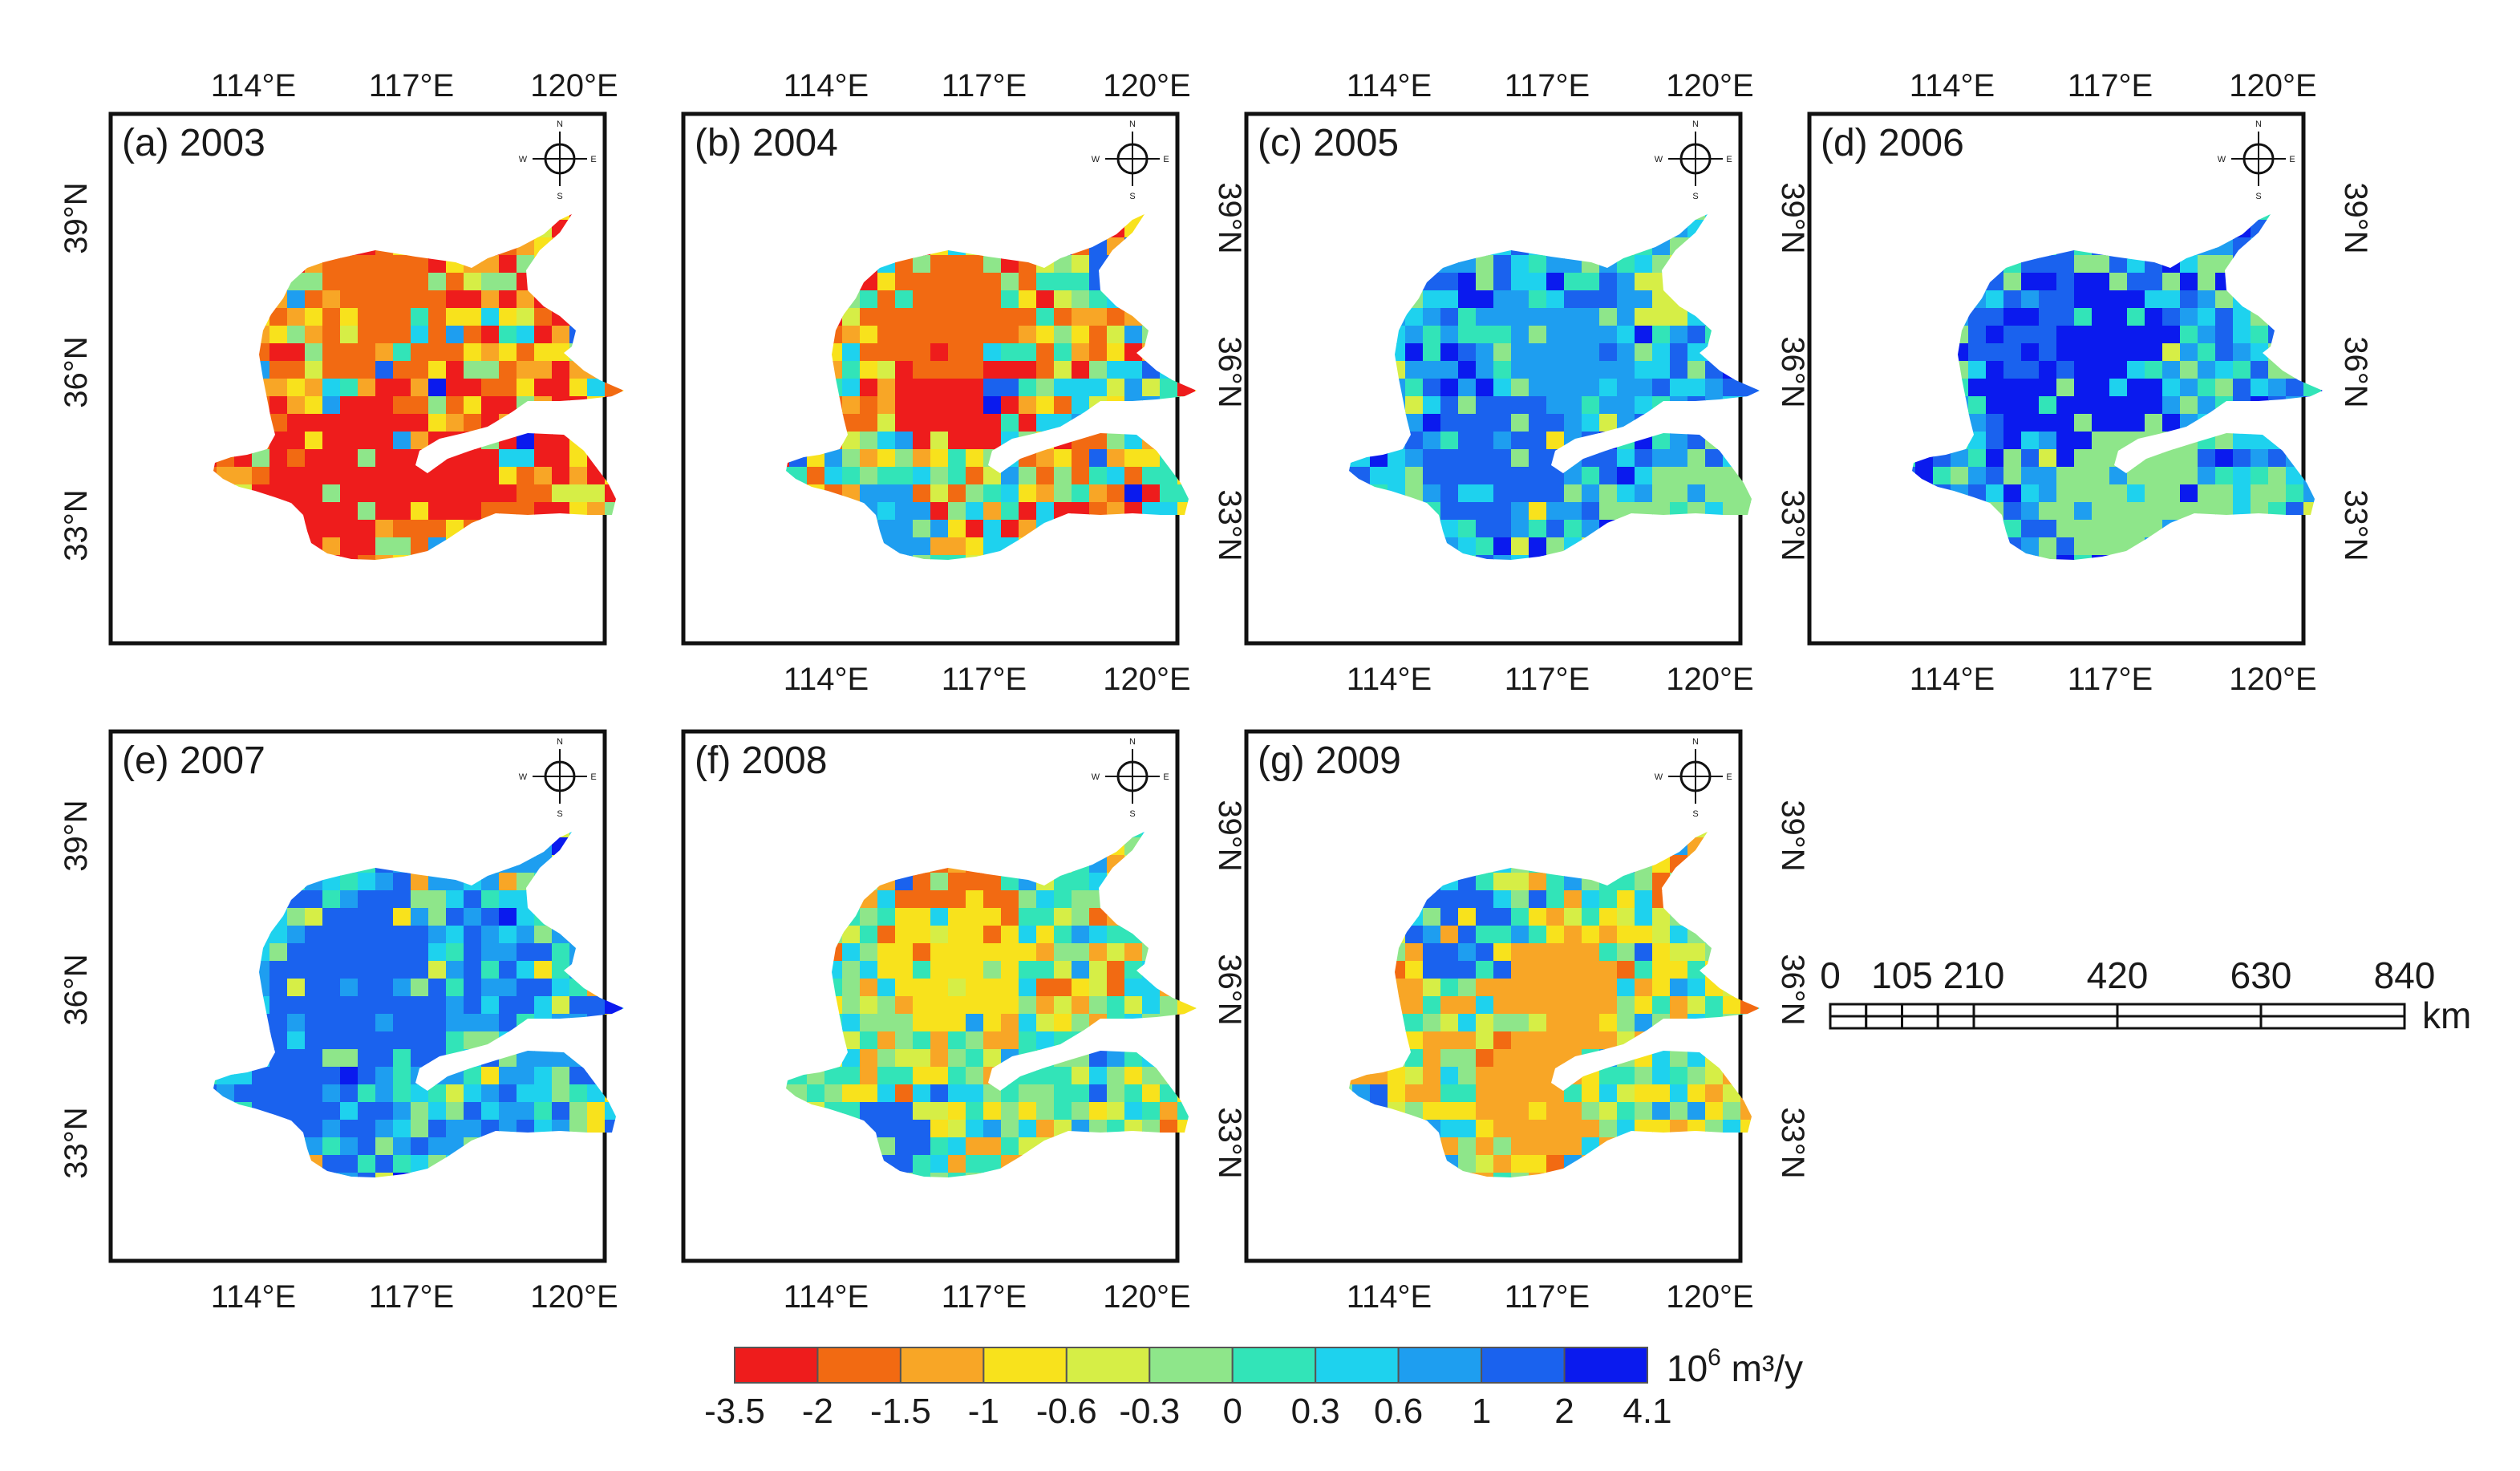 This screenshot has height=1471, width=2520. Describe the element at coordinates (1481, 1411) in the screenshot. I see `legend-tick-label: 1` at that location.